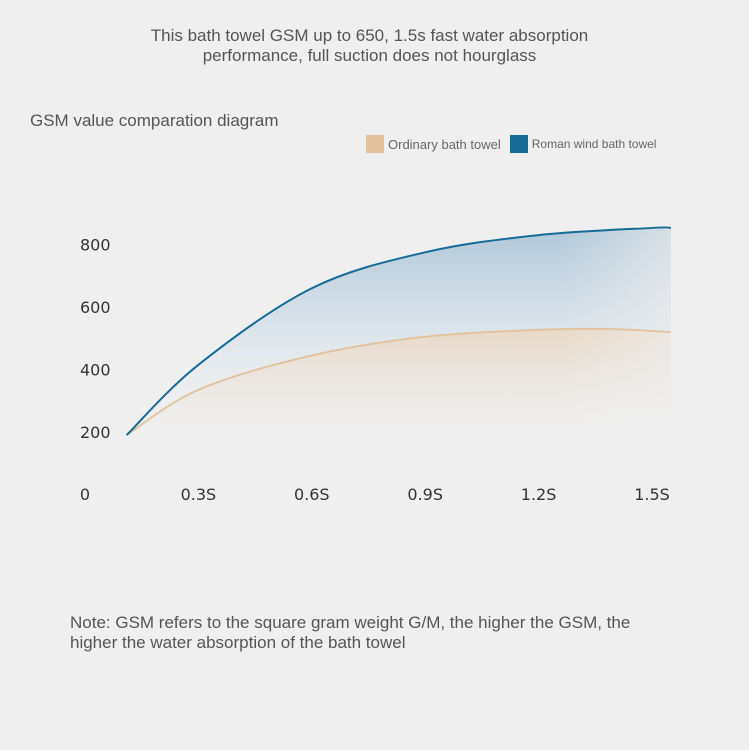 The image size is (749, 750). I want to click on legend-item-roman: Roman wind bath towel, so click(583, 144).